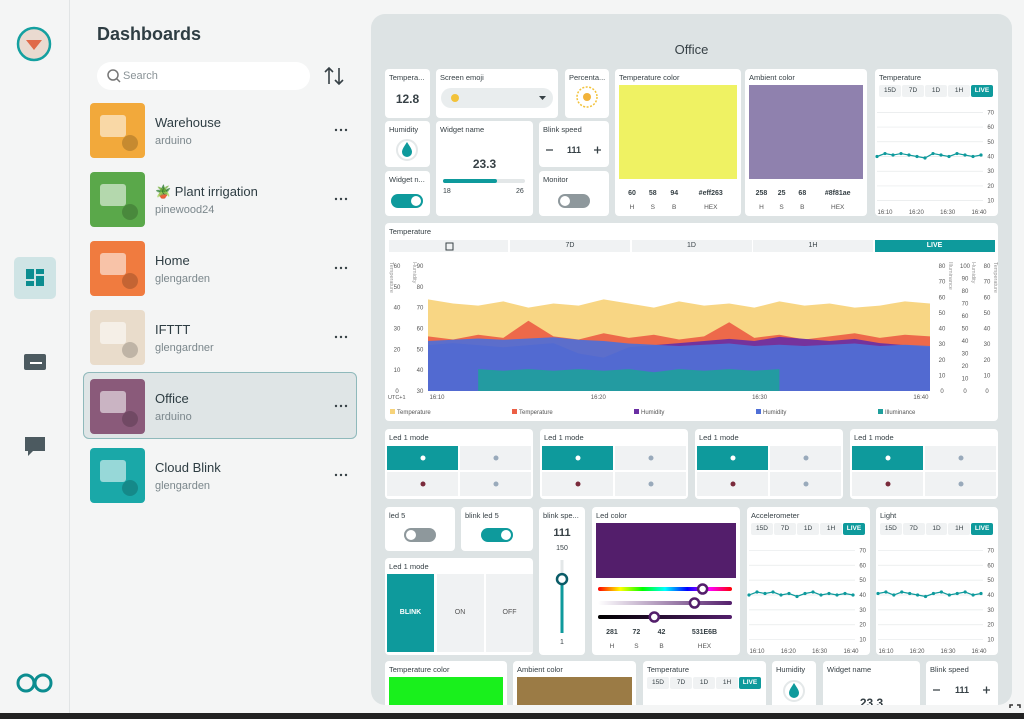 This screenshot has height=719, width=1024. What do you see at coordinates (711, 193) in the screenshot?
I see `hsb-value: #eff263` at bounding box center [711, 193].